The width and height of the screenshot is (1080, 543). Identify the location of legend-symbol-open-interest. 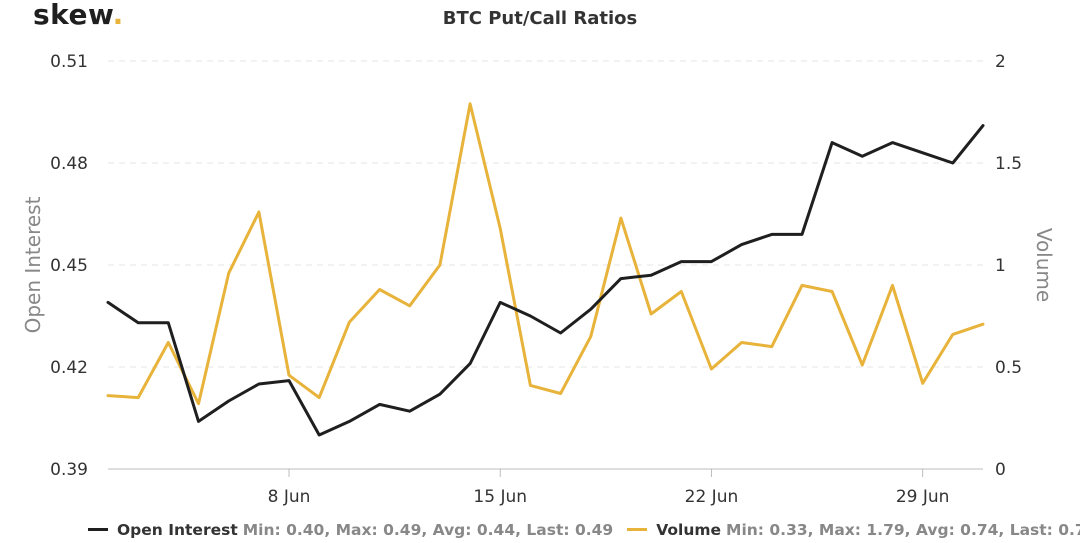
(98, 529).